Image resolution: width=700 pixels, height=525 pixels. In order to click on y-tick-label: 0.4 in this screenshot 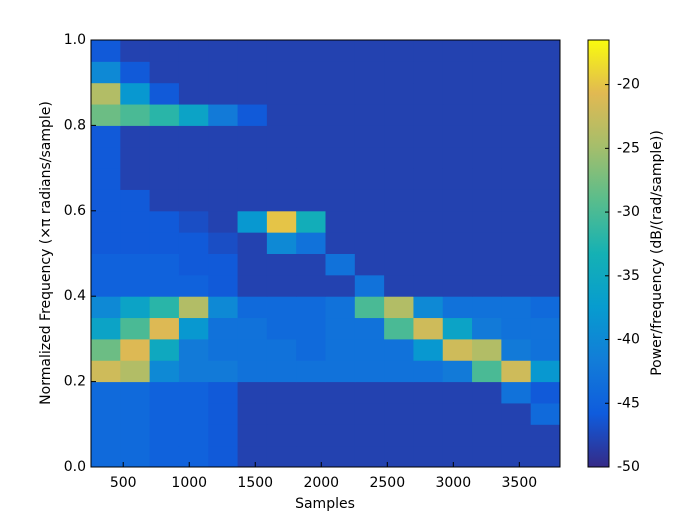, I will do `click(75, 296)`.